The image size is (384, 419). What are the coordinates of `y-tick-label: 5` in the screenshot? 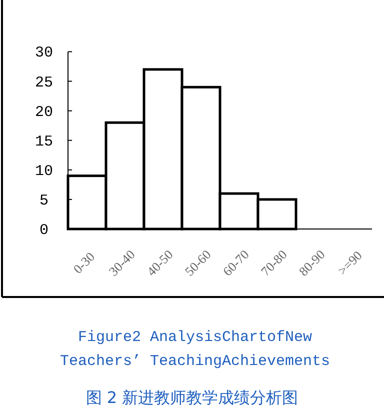 It's located at (44, 201).